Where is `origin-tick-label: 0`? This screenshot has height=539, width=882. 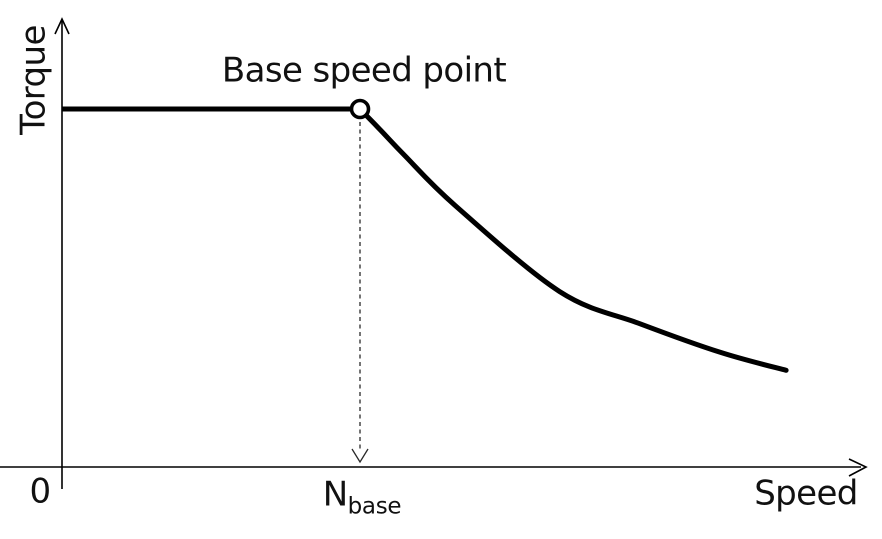 origin-tick-label: 0 is located at coordinates (40, 491).